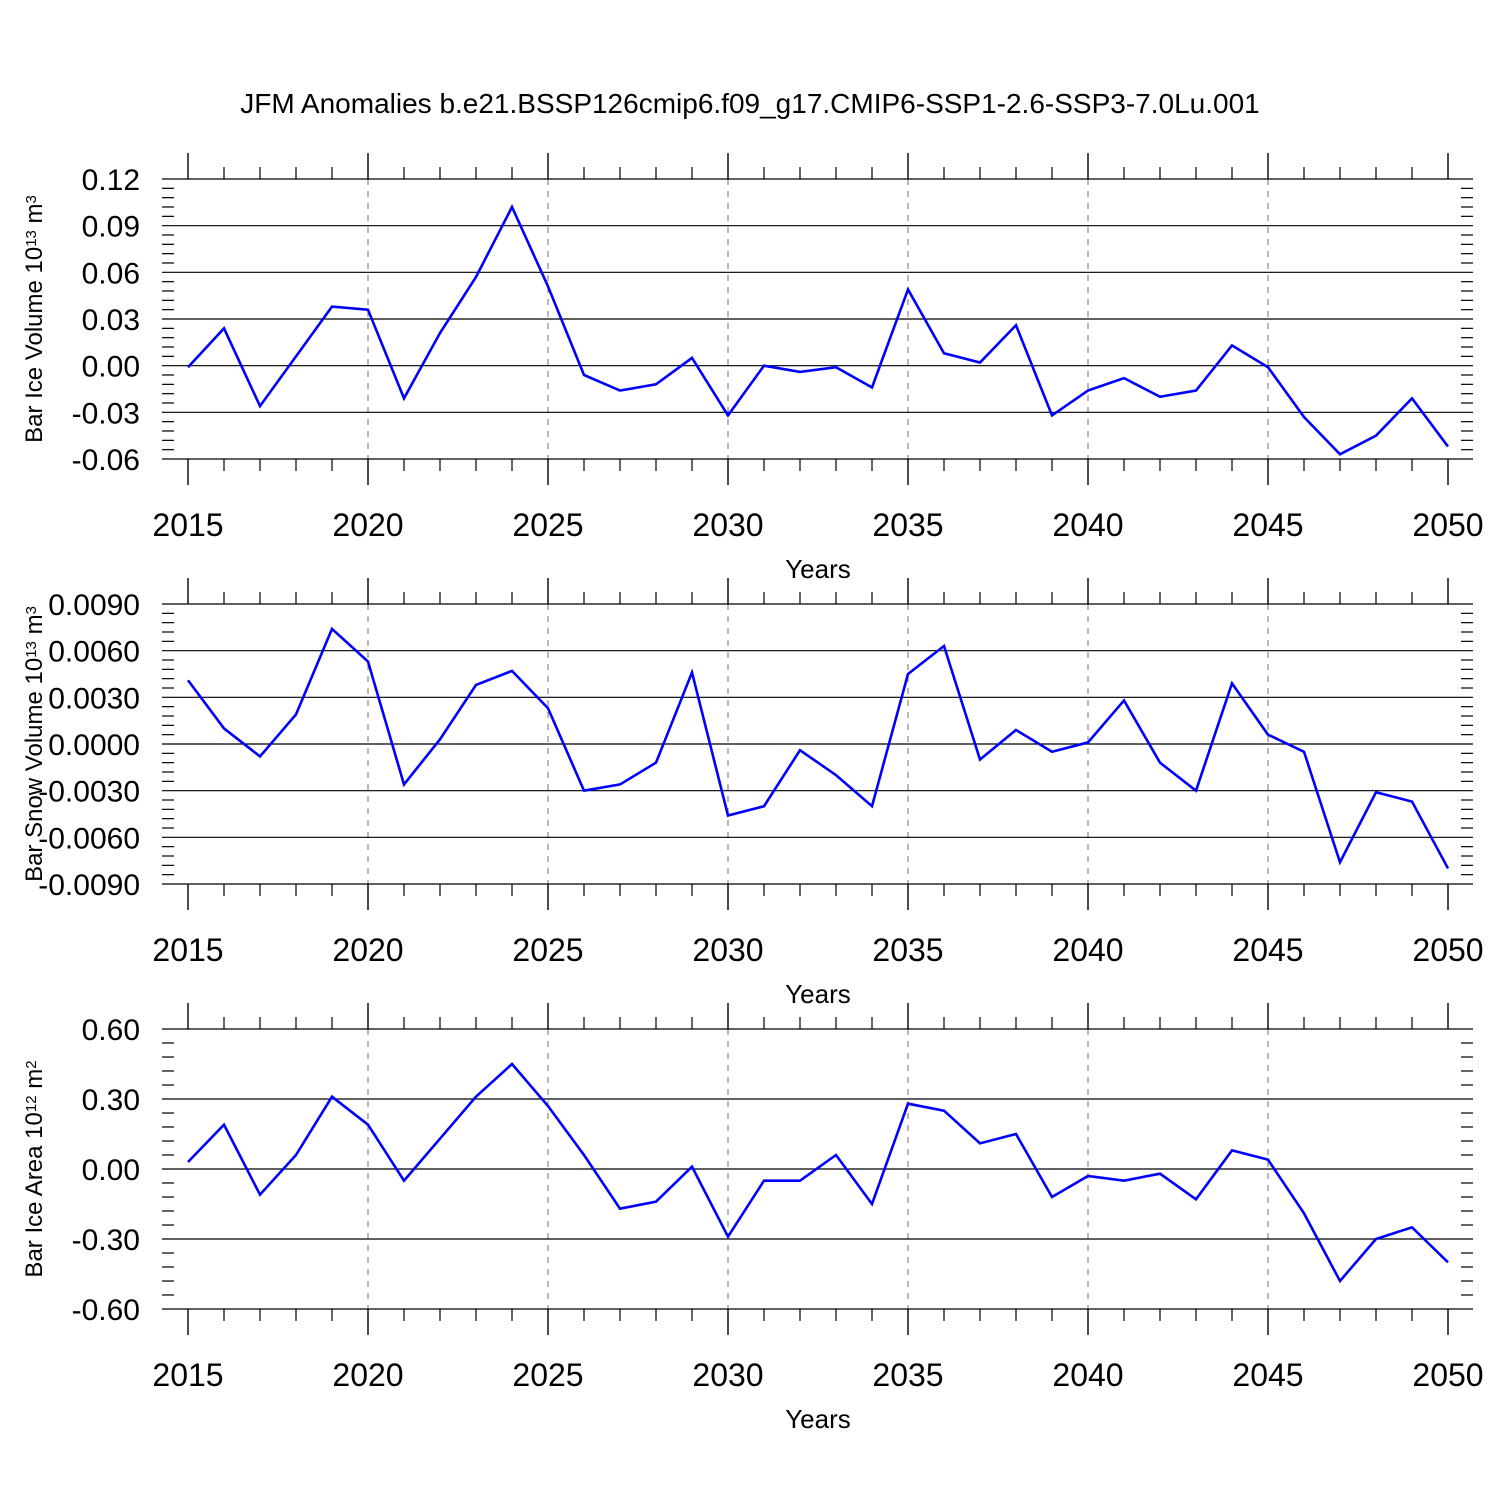 The image size is (1500, 1500). What do you see at coordinates (31, 1103) in the screenshot?
I see `y-axis-label-superscript: 12` at bounding box center [31, 1103].